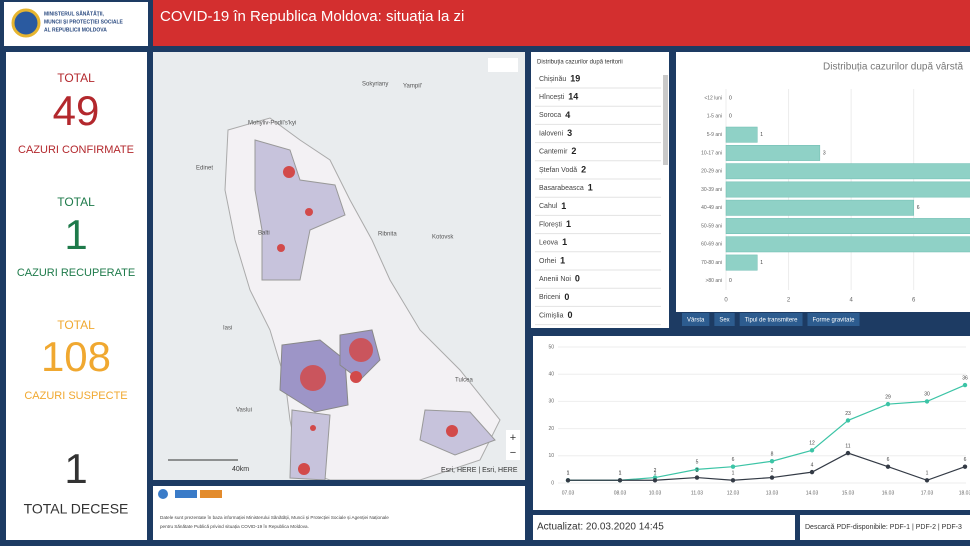 This screenshot has height=546, width=970. What do you see at coordinates (84, 22) in the screenshot?
I see `logo-text: MUNCII ȘI PROTECȚIEI SOCIALE` at bounding box center [84, 22].